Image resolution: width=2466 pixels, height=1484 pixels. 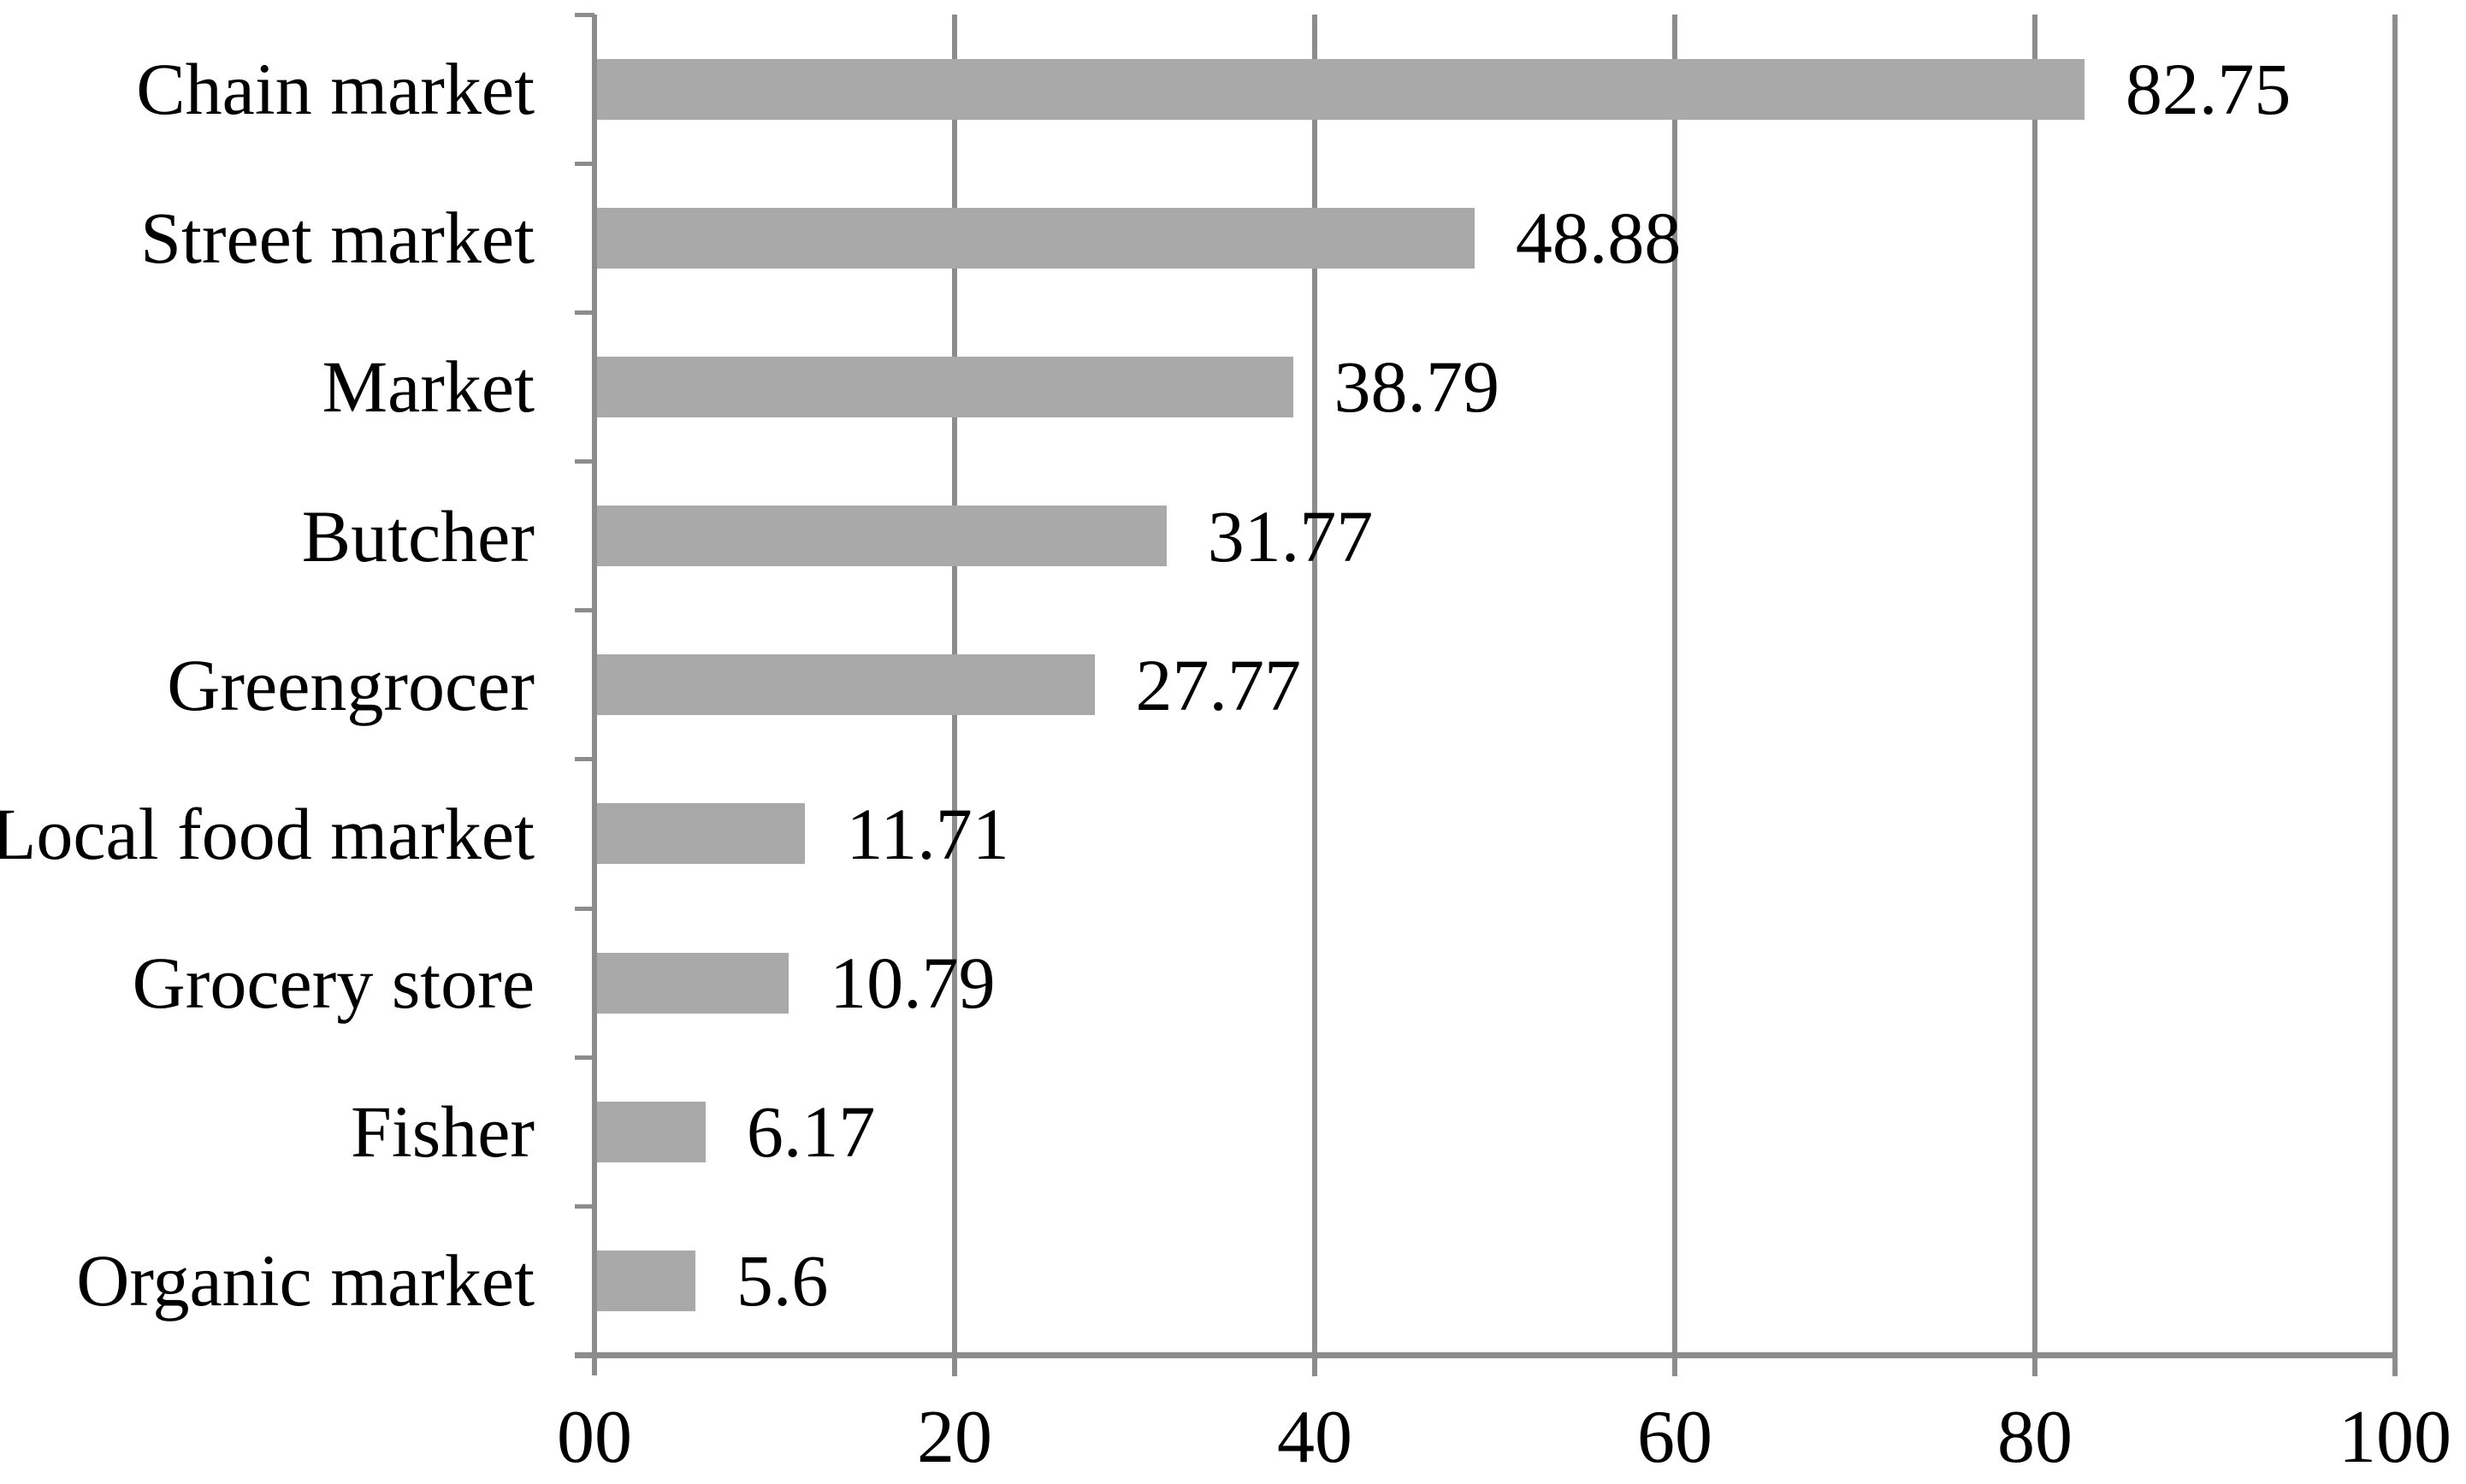 I want to click on bar-butcher, so click(x=880, y=536).